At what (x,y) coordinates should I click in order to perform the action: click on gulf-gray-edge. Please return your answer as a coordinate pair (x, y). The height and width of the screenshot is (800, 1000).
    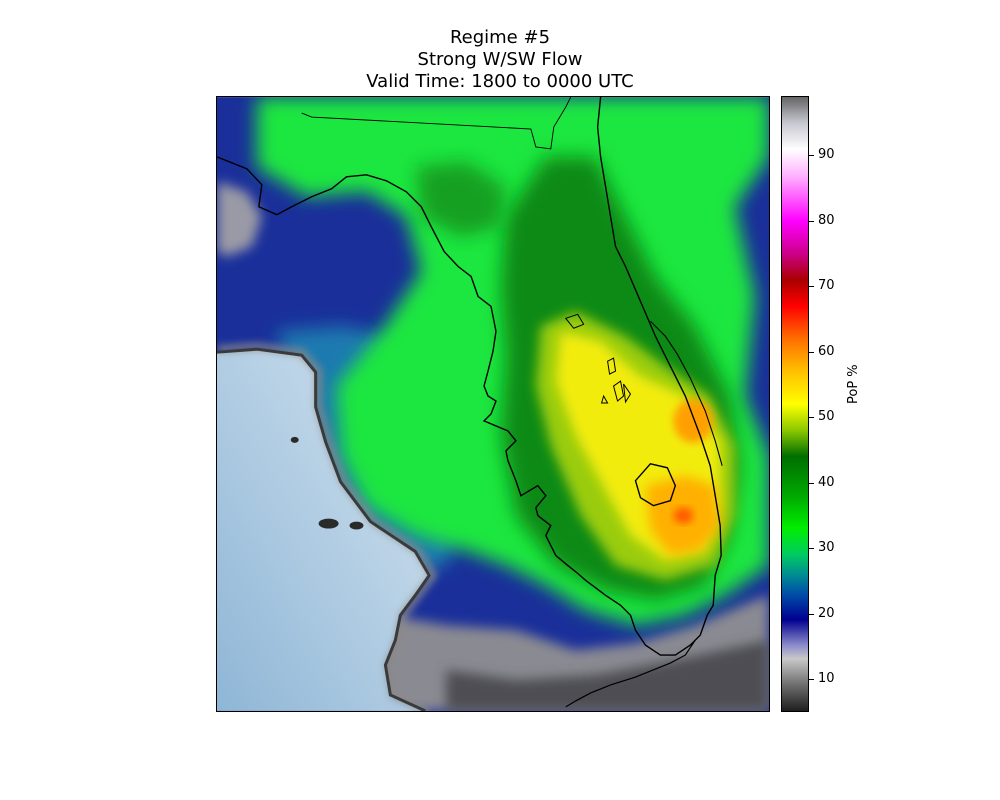
    Looking at the image, I should click on (327, 527).